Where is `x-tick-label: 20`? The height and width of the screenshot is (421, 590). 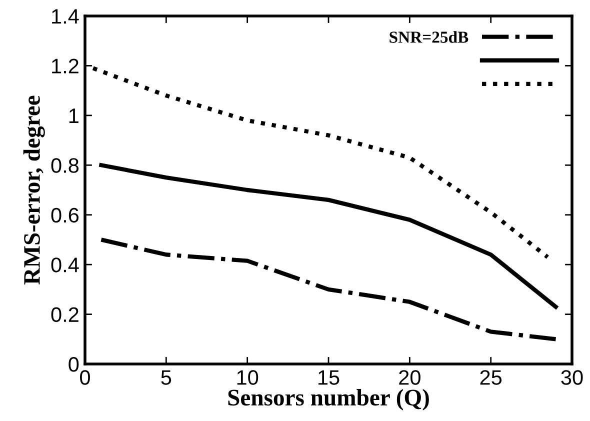 x-tick-label: 20 is located at coordinates (409, 377).